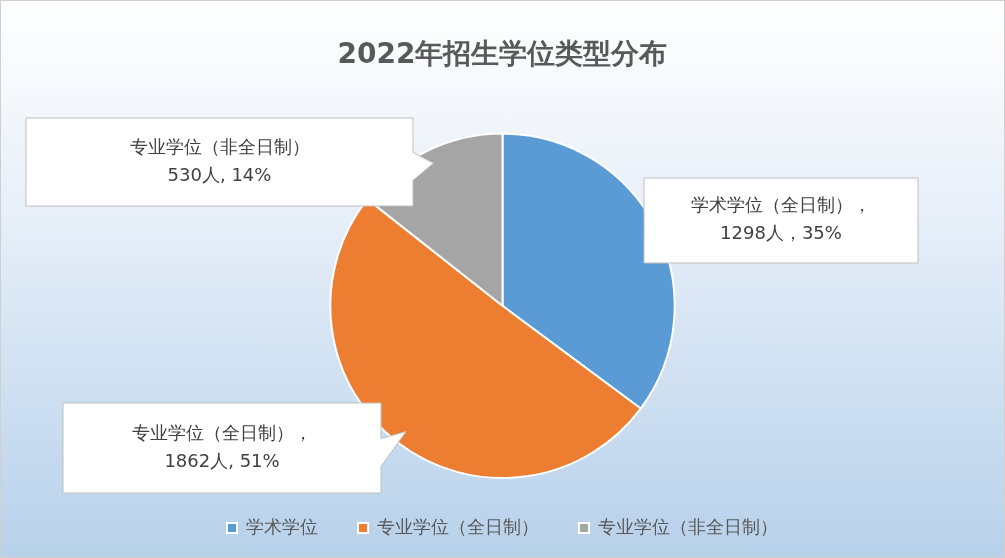  I want to click on data-label: 学术学位（全日制）， 1298人，35%, so click(781, 219).